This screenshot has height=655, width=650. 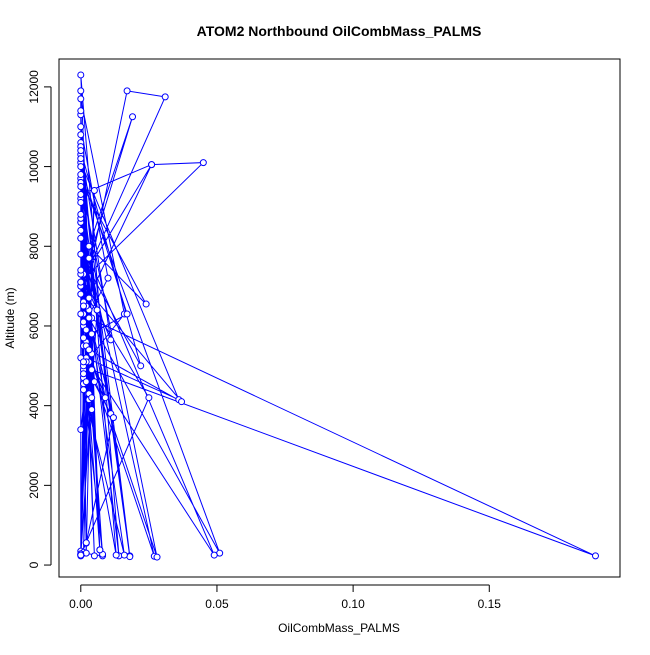 What do you see at coordinates (34, 485) in the screenshot?
I see `y-tick-label: 2000` at bounding box center [34, 485].